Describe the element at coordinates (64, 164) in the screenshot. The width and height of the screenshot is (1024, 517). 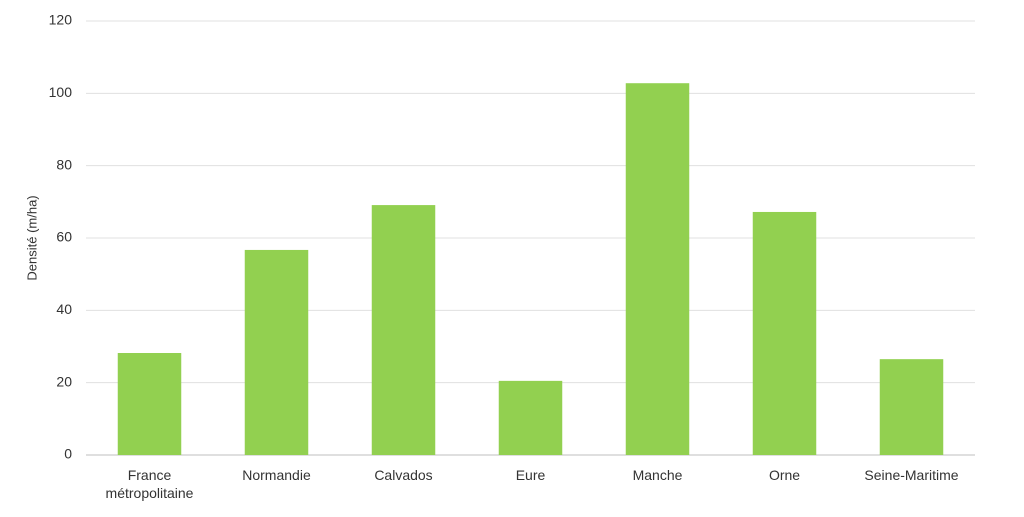
I see `y-tick-label: 80` at that location.